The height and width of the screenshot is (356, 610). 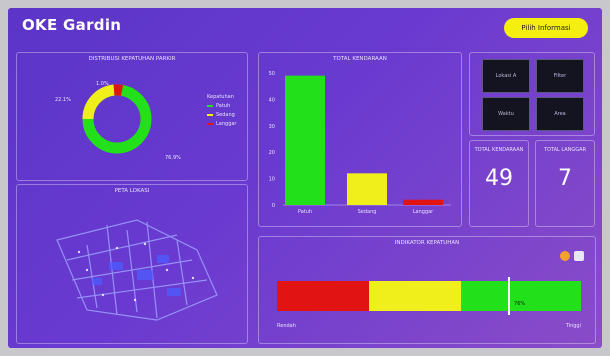 What do you see at coordinates (565, 178) in the screenshot?
I see `stat-value: 7` at bounding box center [565, 178].